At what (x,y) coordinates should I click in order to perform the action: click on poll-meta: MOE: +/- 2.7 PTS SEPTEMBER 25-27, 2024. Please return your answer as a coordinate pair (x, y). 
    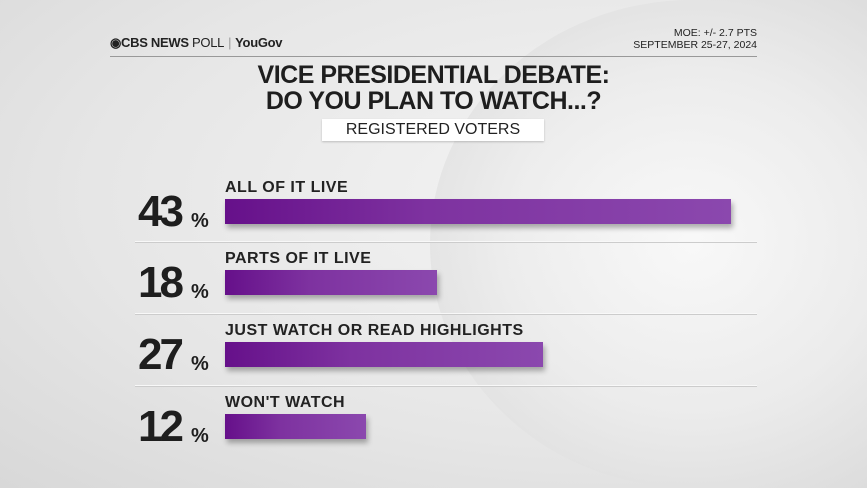
    Looking at the image, I should click on (695, 39).